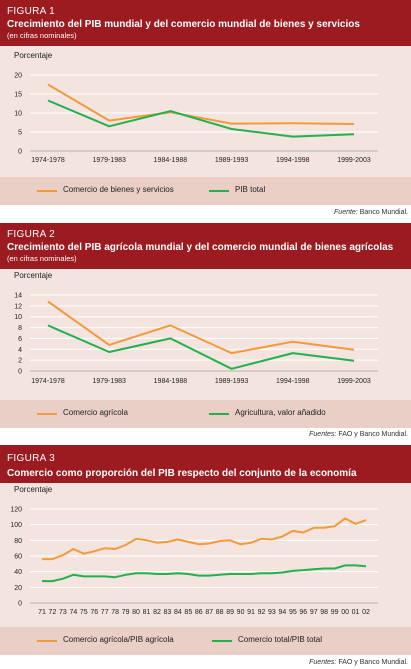 This screenshot has width=411, height=669. Describe the element at coordinates (20, 339) in the screenshot. I see `y-tick-label: 6` at that location.